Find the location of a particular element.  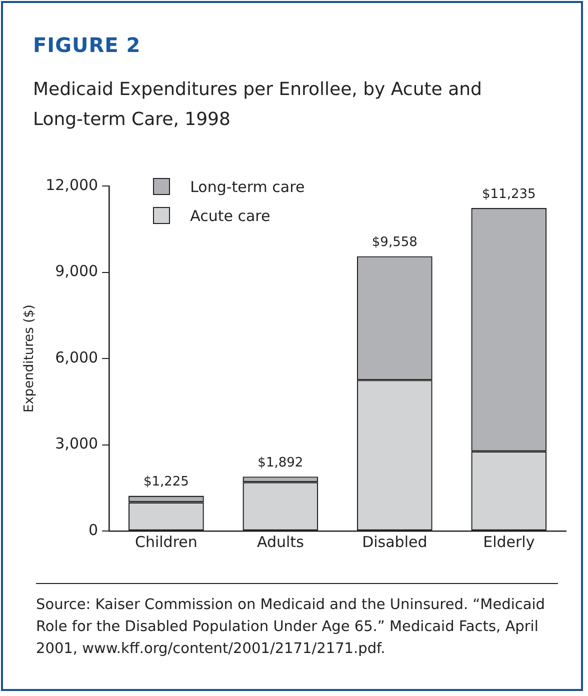

total-label: $1,892 is located at coordinates (281, 462).